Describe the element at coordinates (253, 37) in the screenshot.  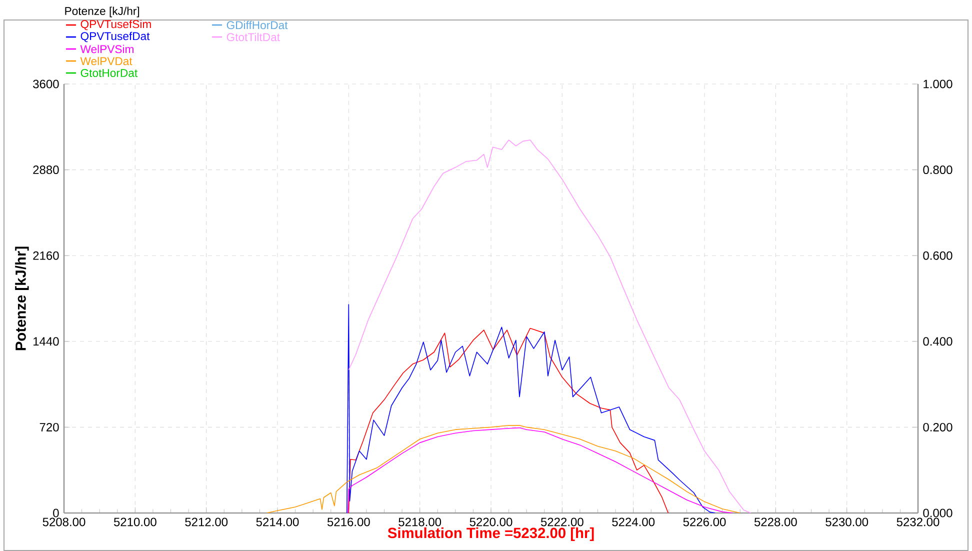
I see `legend-label: GtotTiltDat` at that location.